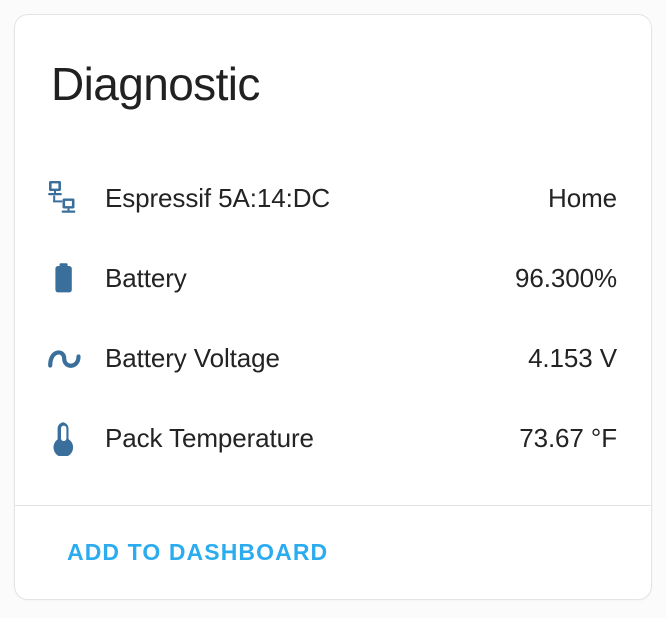  Describe the element at coordinates (333, 438) in the screenshot. I see `list-item-pack-temperature: Pack Temperature 73.67 °F` at that location.